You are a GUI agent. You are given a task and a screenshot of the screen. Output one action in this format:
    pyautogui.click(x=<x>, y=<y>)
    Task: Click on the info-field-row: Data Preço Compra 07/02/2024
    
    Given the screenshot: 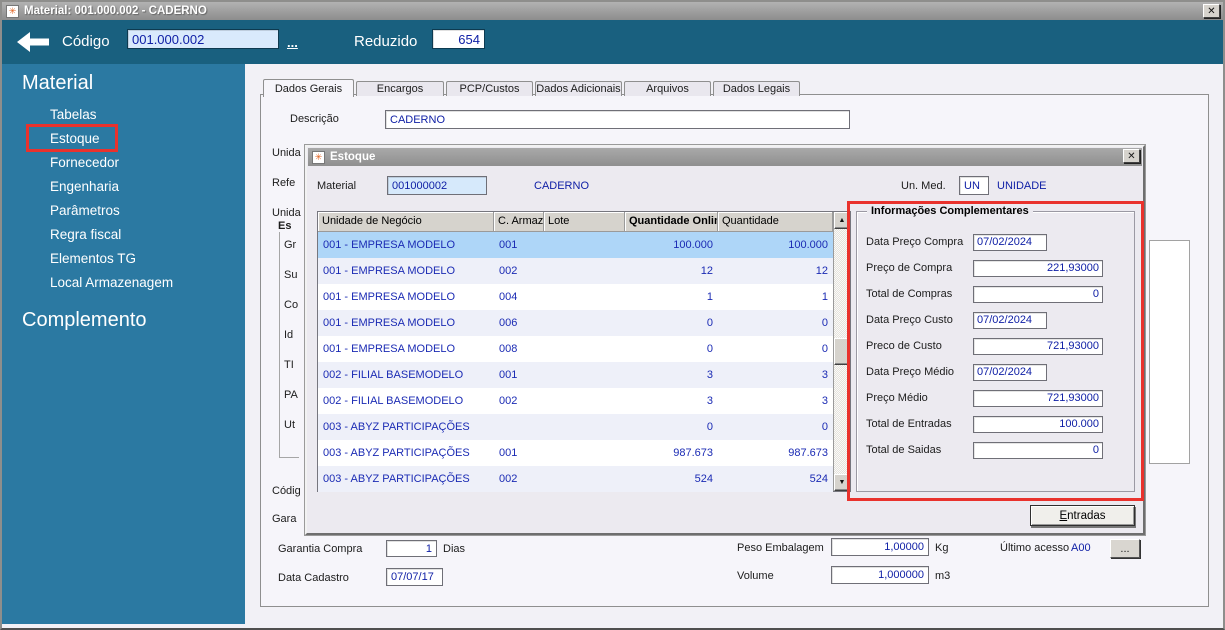 What is the action you would take?
    pyautogui.click(x=995, y=242)
    